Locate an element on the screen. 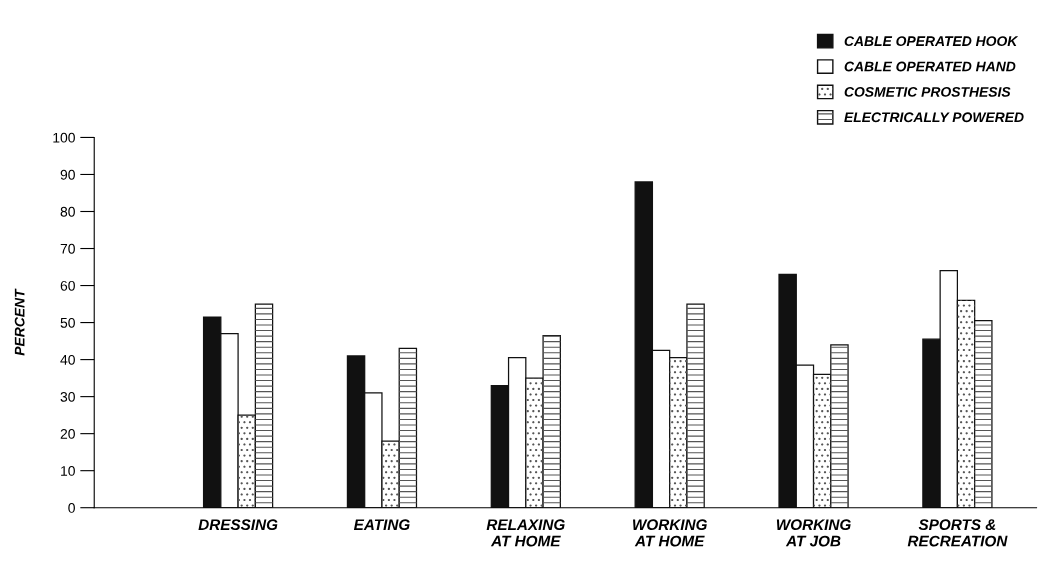 Image resolution: width=1047 pixels, height=561 pixels. y-tick-label: 70 is located at coordinates (67, 248).